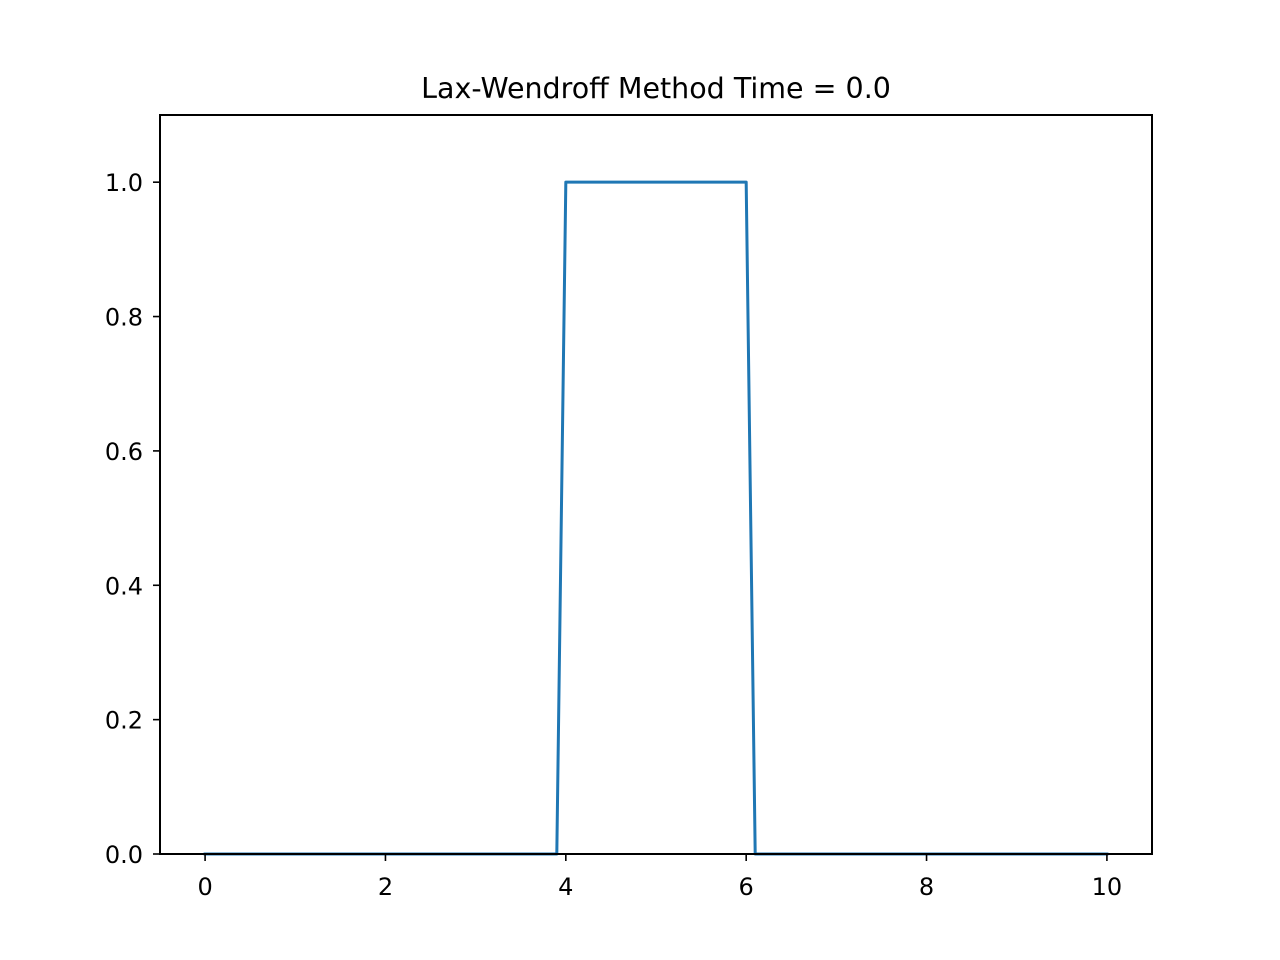 Image resolution: width=1280 pixels, height=960 pixels. I want to click on y-tick-label: 0.8, so click(124, 318).